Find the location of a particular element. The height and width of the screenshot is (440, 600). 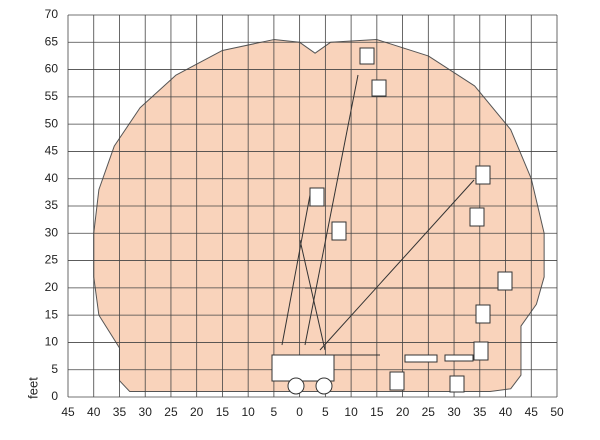

y-axis-label: feet is located at coordinates (32, 388).